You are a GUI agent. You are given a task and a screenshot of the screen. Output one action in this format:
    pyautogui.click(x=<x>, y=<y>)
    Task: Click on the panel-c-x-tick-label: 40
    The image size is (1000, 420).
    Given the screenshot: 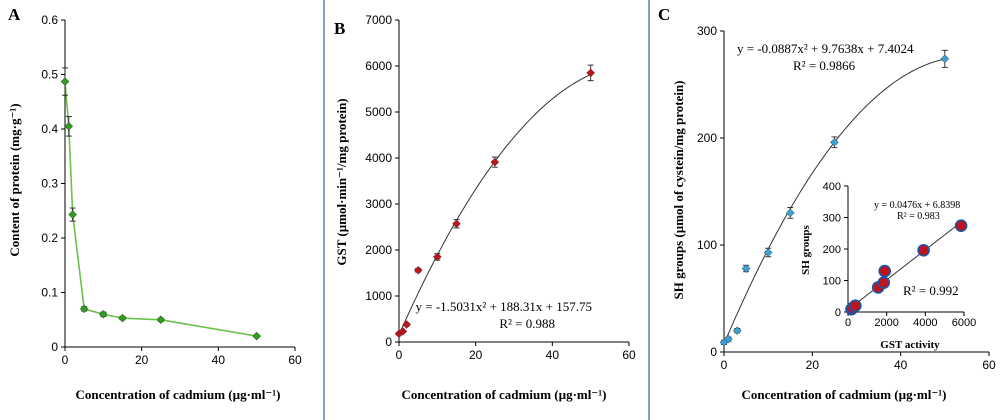 What is the action you would take?
    pyautogui.click(x=901, y=365)
    